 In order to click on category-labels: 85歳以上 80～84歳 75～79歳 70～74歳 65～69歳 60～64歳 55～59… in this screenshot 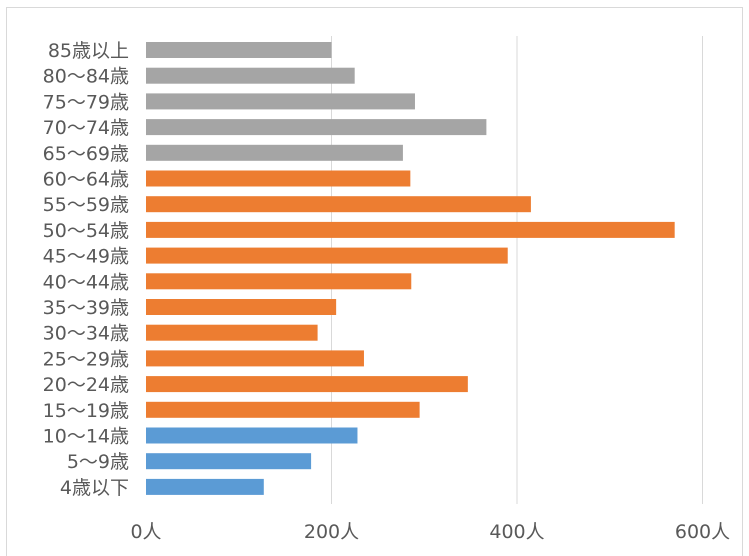, I will do `click(86, 269)`.